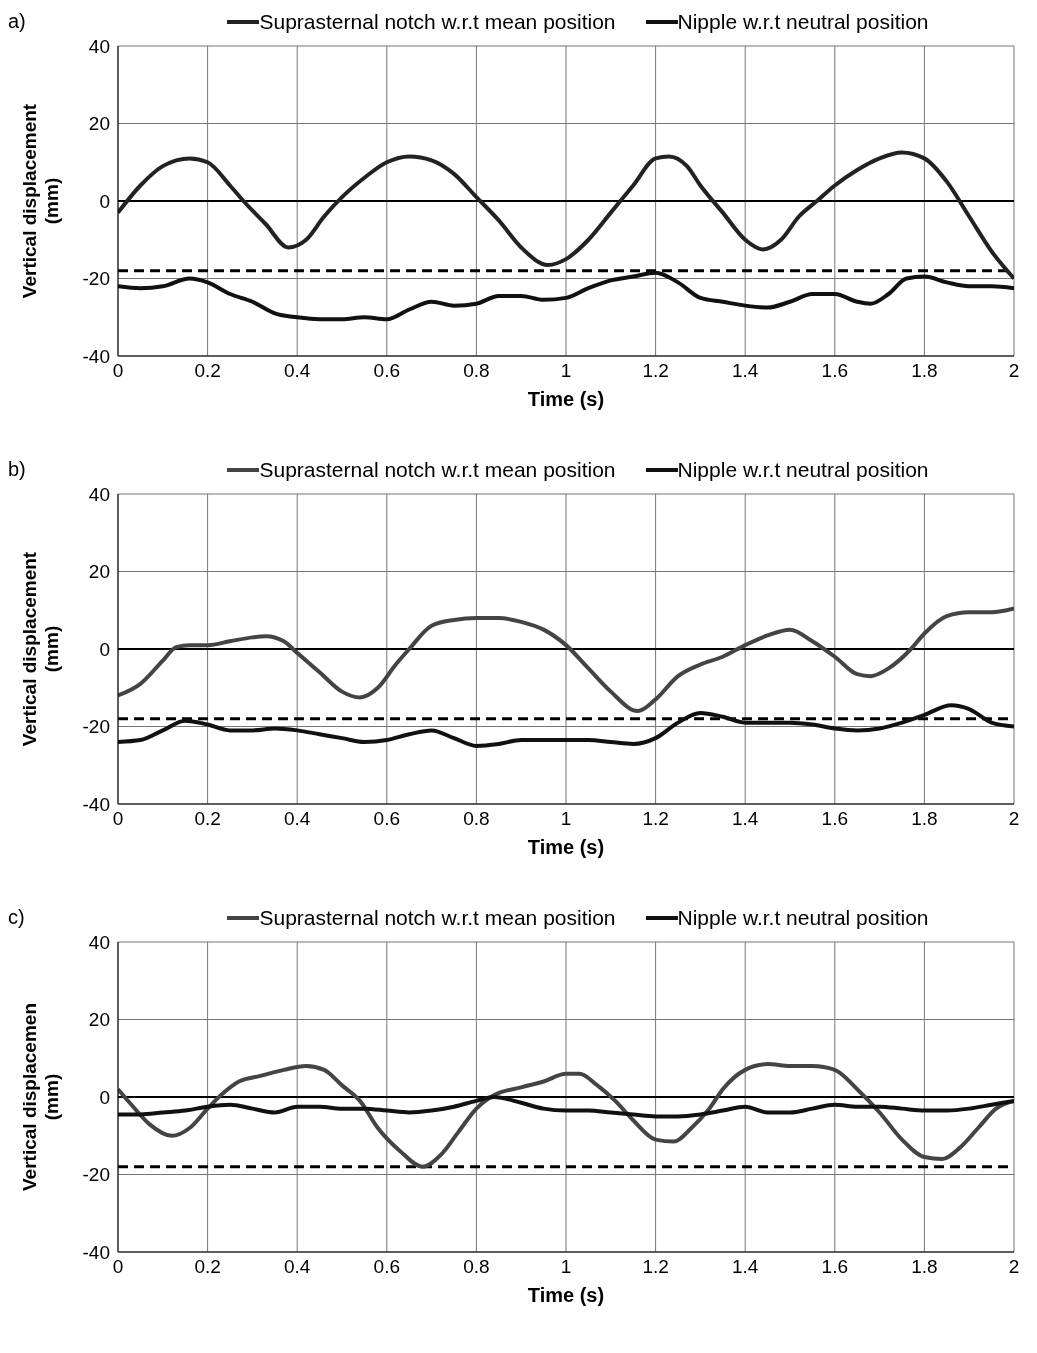  What do you see at coordinates (40, 1097) in the screenshot?
I see `y-axis-title: Vertical displacemen (mm)` at bounding box center [40, 1097].